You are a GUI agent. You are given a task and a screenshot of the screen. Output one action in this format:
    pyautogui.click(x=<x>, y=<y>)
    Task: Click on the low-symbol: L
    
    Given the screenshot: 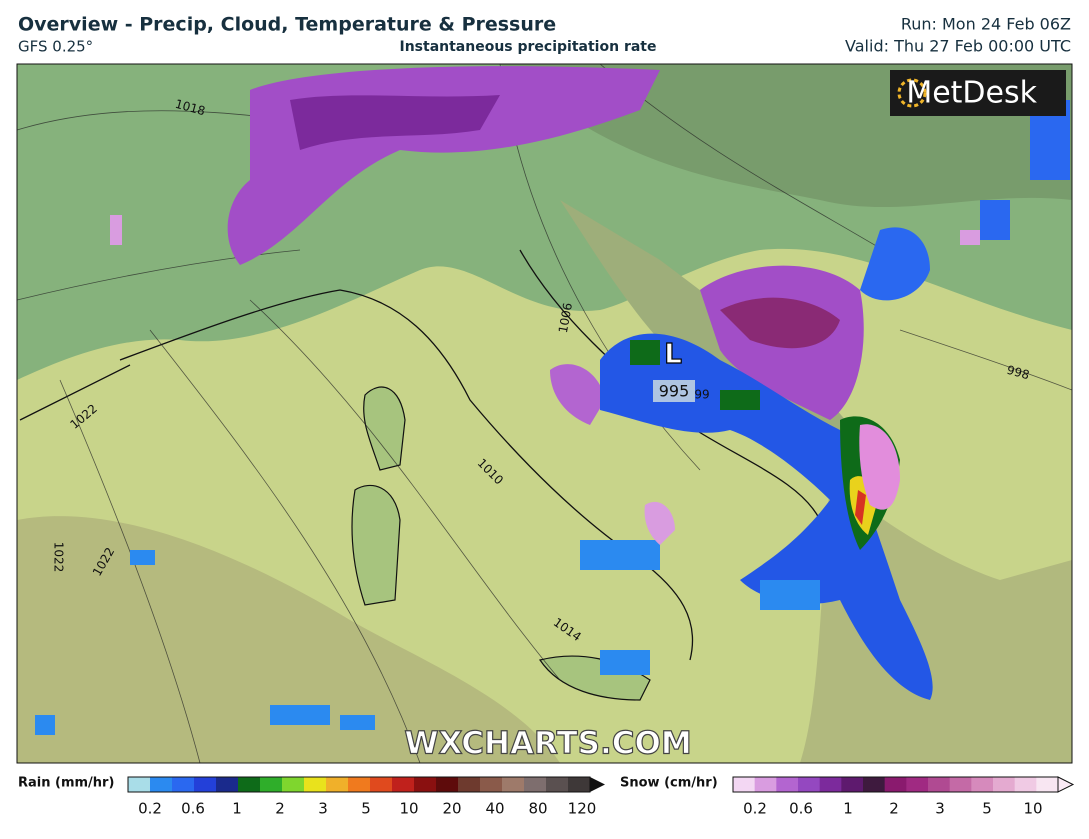 What is the action you would take?
    pyautogui.click(x=673, y=353)
    